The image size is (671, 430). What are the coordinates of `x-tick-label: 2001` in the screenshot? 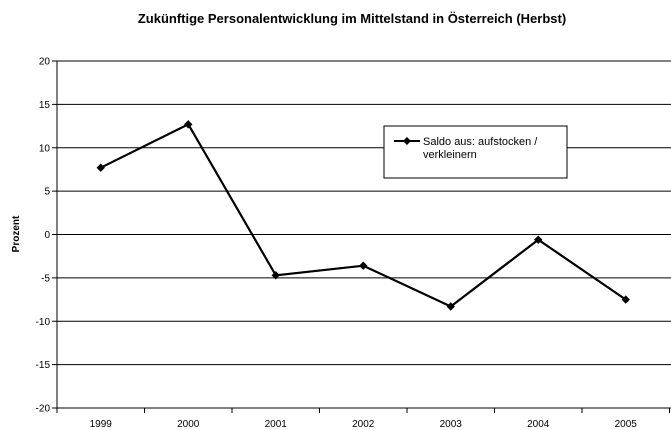 It's located at (276, 424).